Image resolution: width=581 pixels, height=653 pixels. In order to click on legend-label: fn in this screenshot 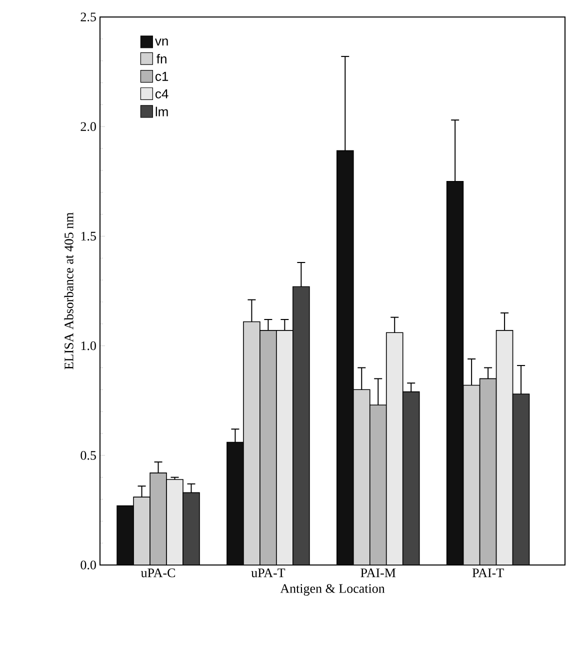, I will do `click(161, 59)`.